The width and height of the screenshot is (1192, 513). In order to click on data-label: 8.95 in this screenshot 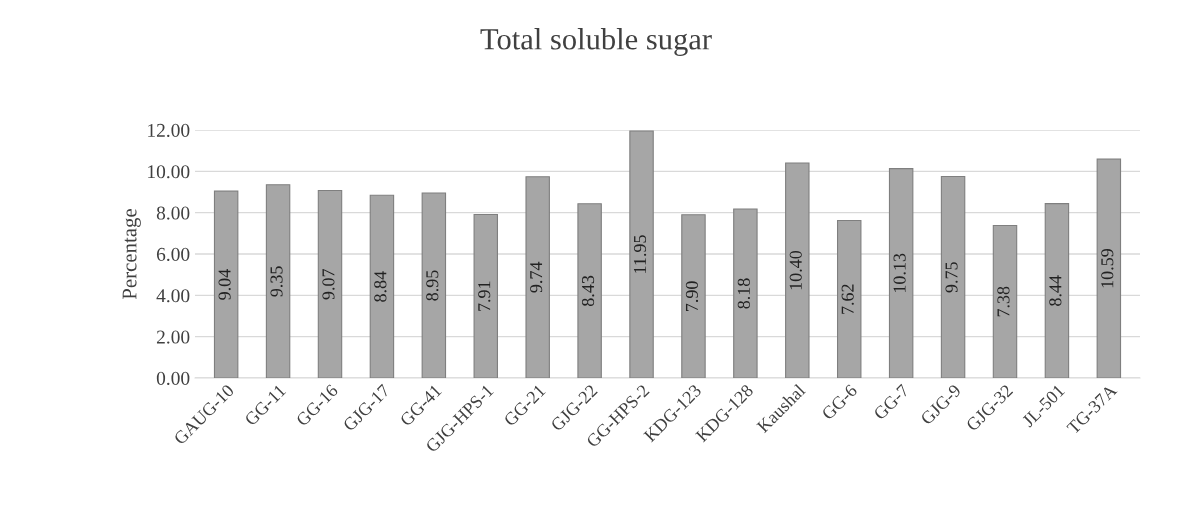, I will do `click(432, 285)`.